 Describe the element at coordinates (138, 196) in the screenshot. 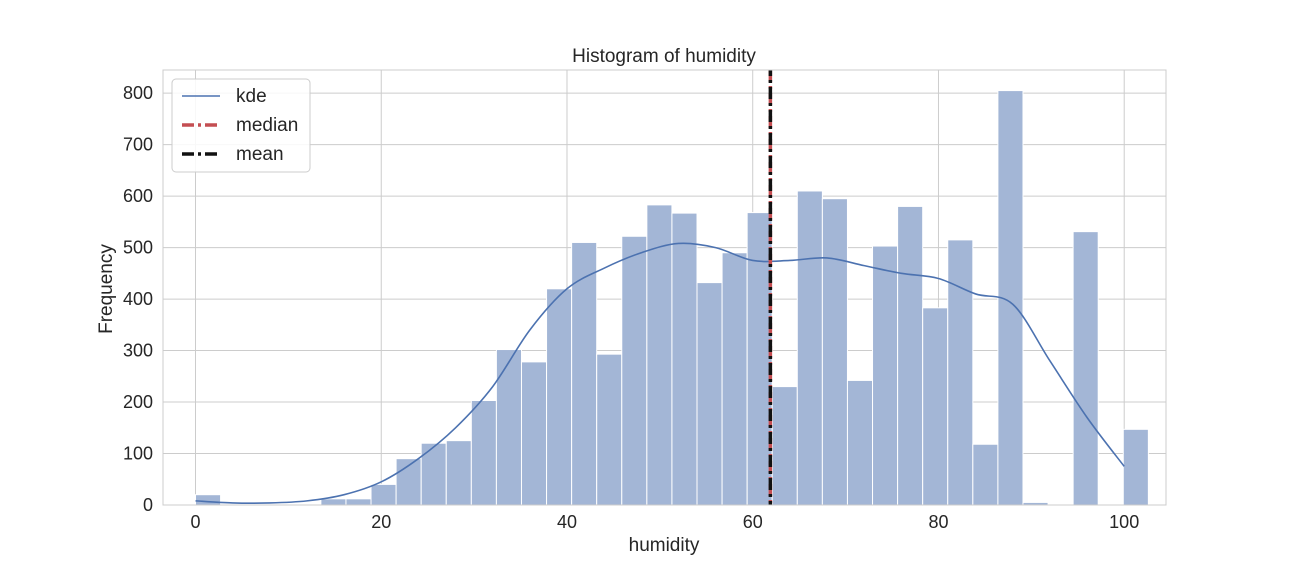

I see `y-tick-label: 600` at that location.